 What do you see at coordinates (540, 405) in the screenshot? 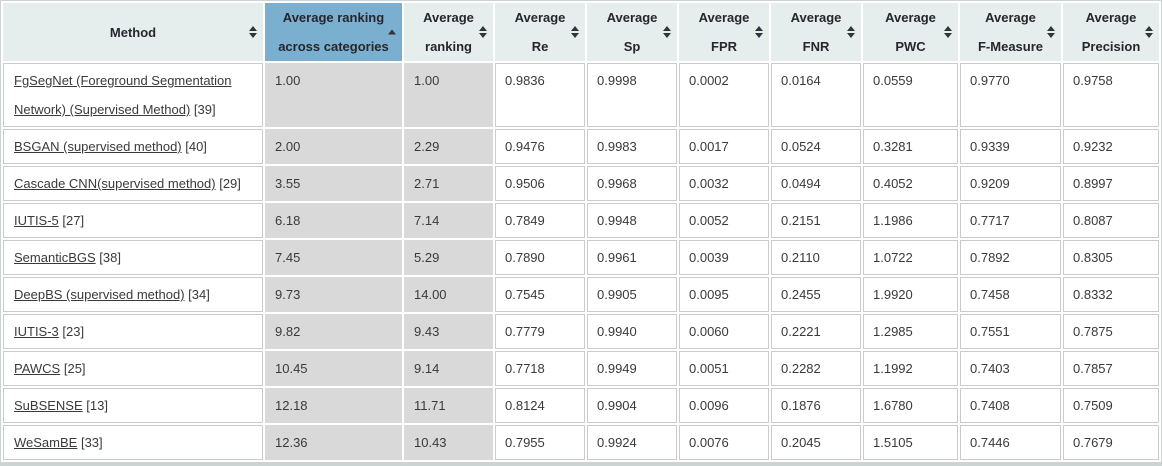
I see `cell-avg-re: 0.8124` at bounding box center [540, 405].